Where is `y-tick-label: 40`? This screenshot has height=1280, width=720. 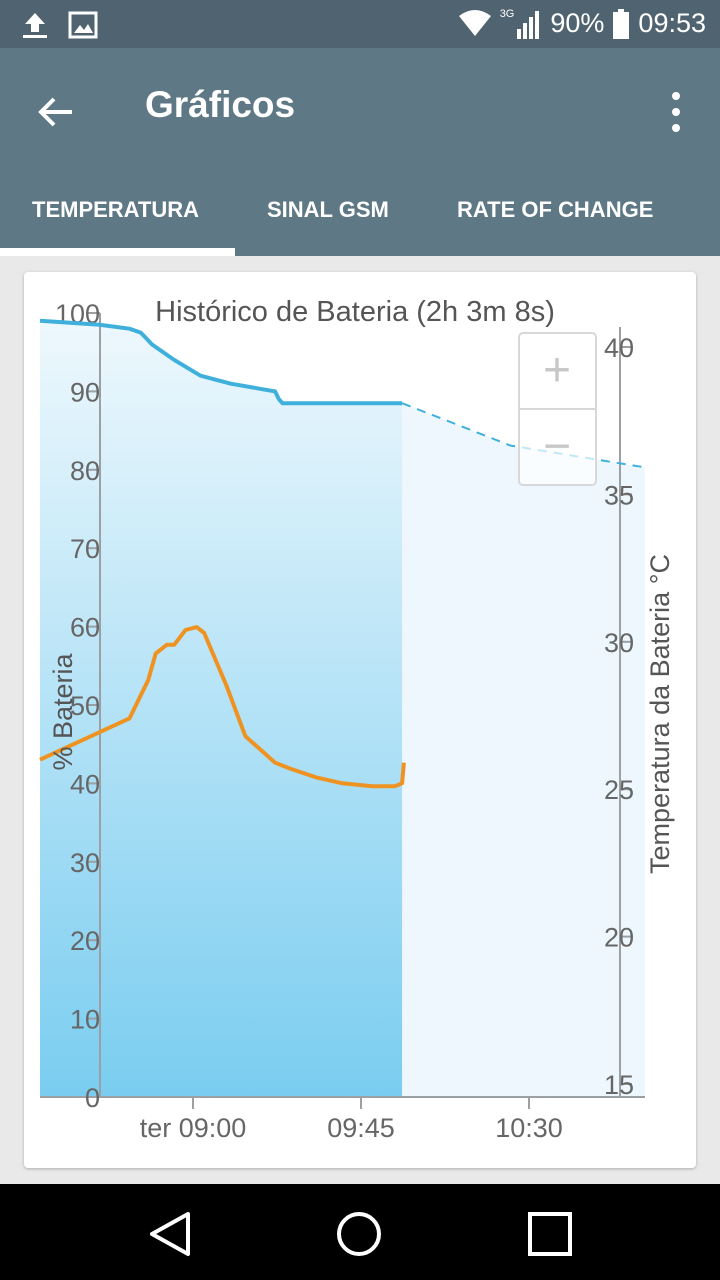
y-tick-label: 40 is located at coordinates (85, 784).